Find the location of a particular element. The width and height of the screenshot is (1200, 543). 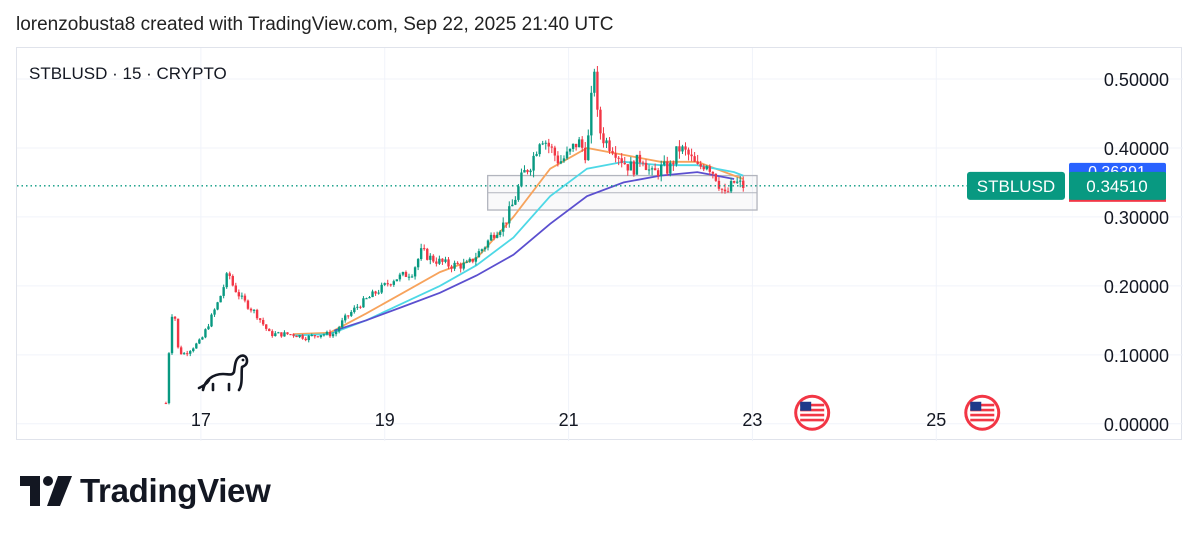

x-tick-label: 25 is located at coordinates (936, 420).